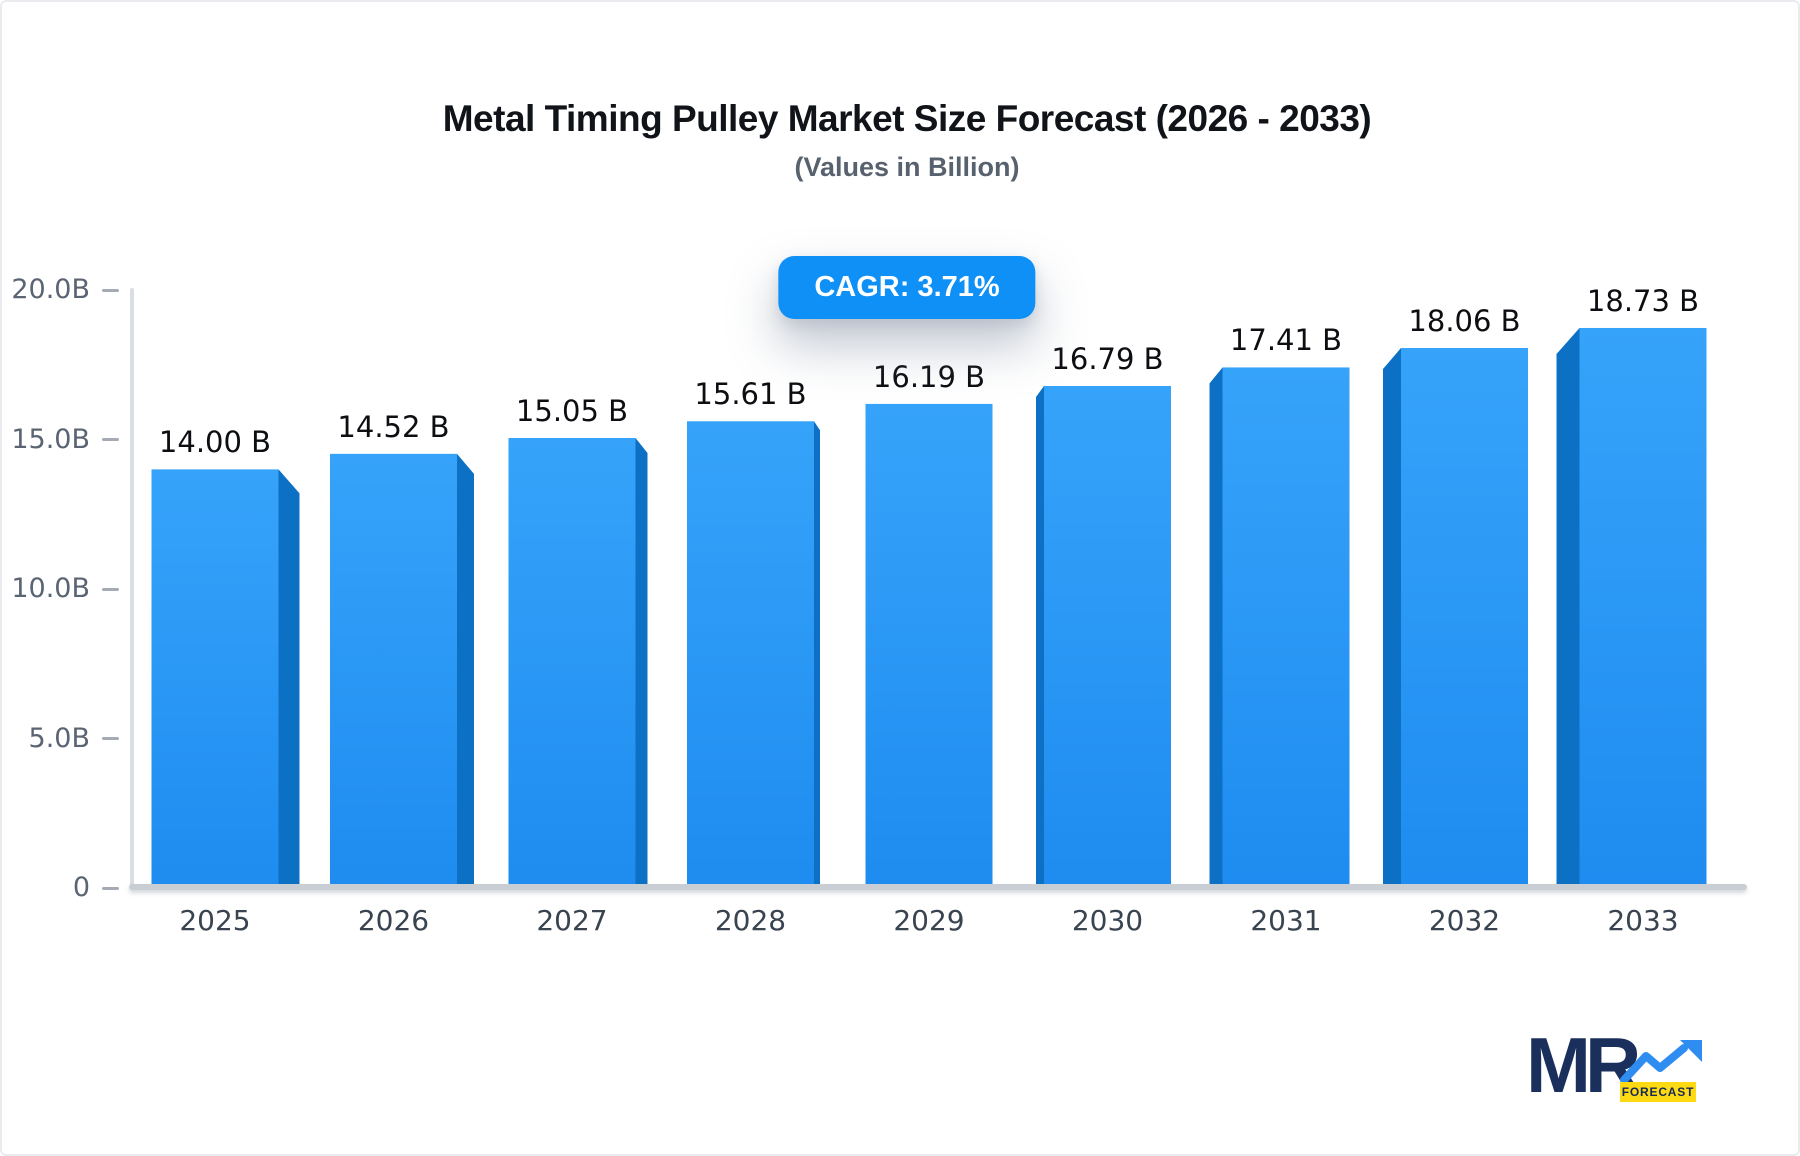 This screenshot has height=1156, width=1800. I want to click on chart-subtitle: (Values in Billion), so click(907, 167).